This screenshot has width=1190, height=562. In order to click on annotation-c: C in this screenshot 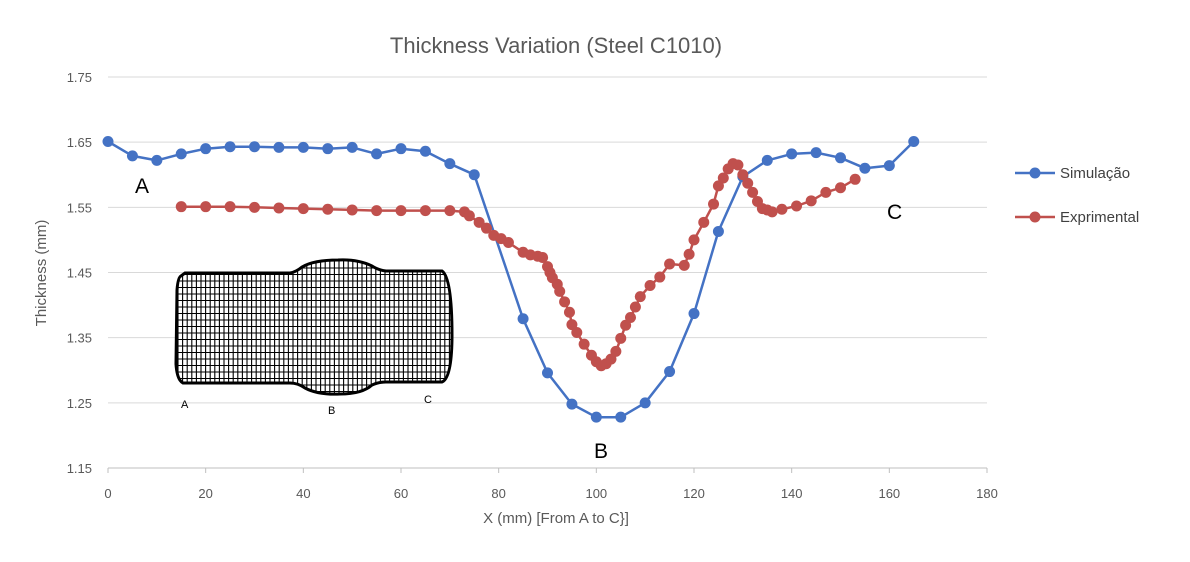, I will do `click(894, 212)`.